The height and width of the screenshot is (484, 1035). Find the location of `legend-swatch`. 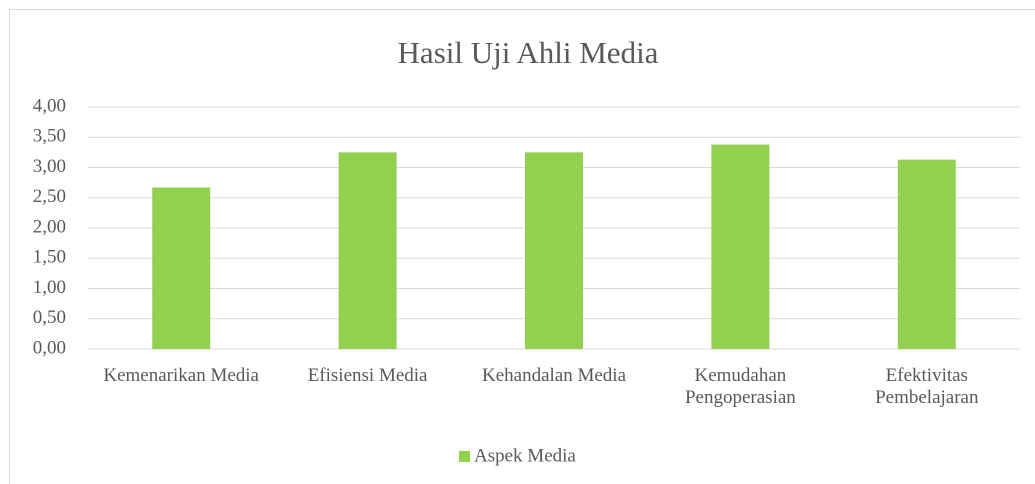

legend-swatch is located at coordinates (464, 456).